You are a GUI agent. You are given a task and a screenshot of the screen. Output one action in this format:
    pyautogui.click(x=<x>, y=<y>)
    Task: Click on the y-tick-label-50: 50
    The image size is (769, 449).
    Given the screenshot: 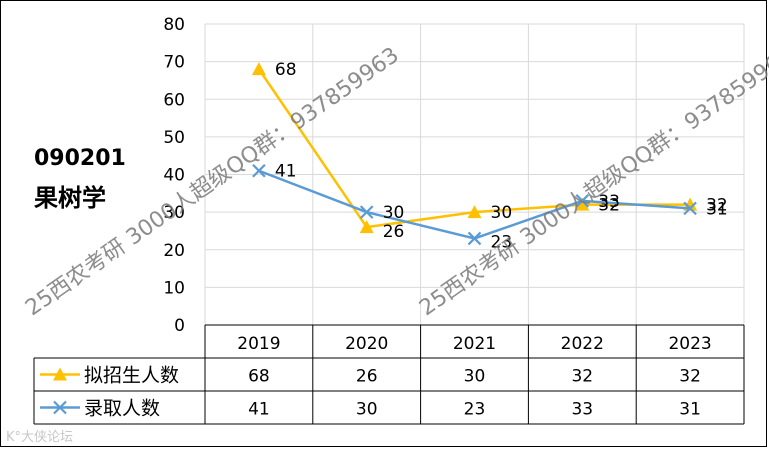 What is the action you would take?
    pyautogui.click(x=174, y=138)
    